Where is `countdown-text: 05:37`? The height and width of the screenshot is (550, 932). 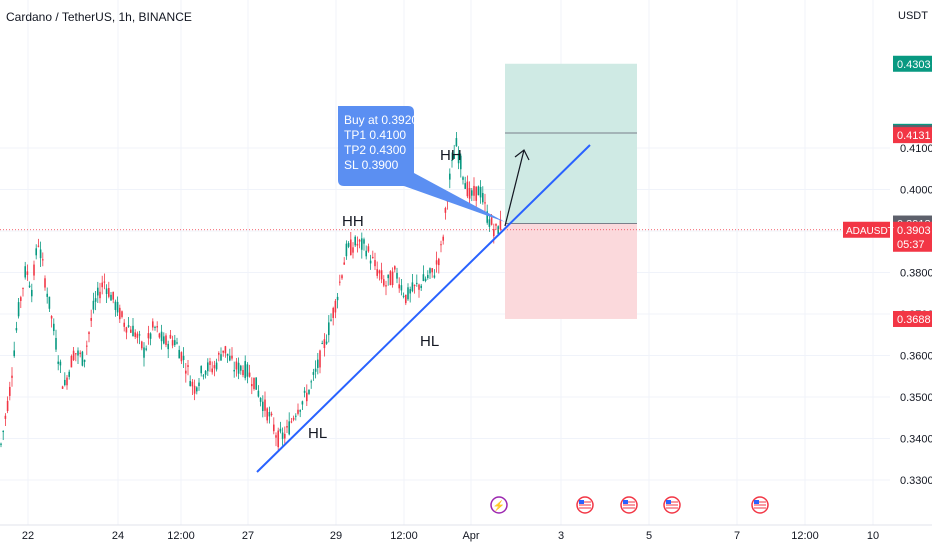 countdown-text: 05:37 is located at coordinates (911, 245).